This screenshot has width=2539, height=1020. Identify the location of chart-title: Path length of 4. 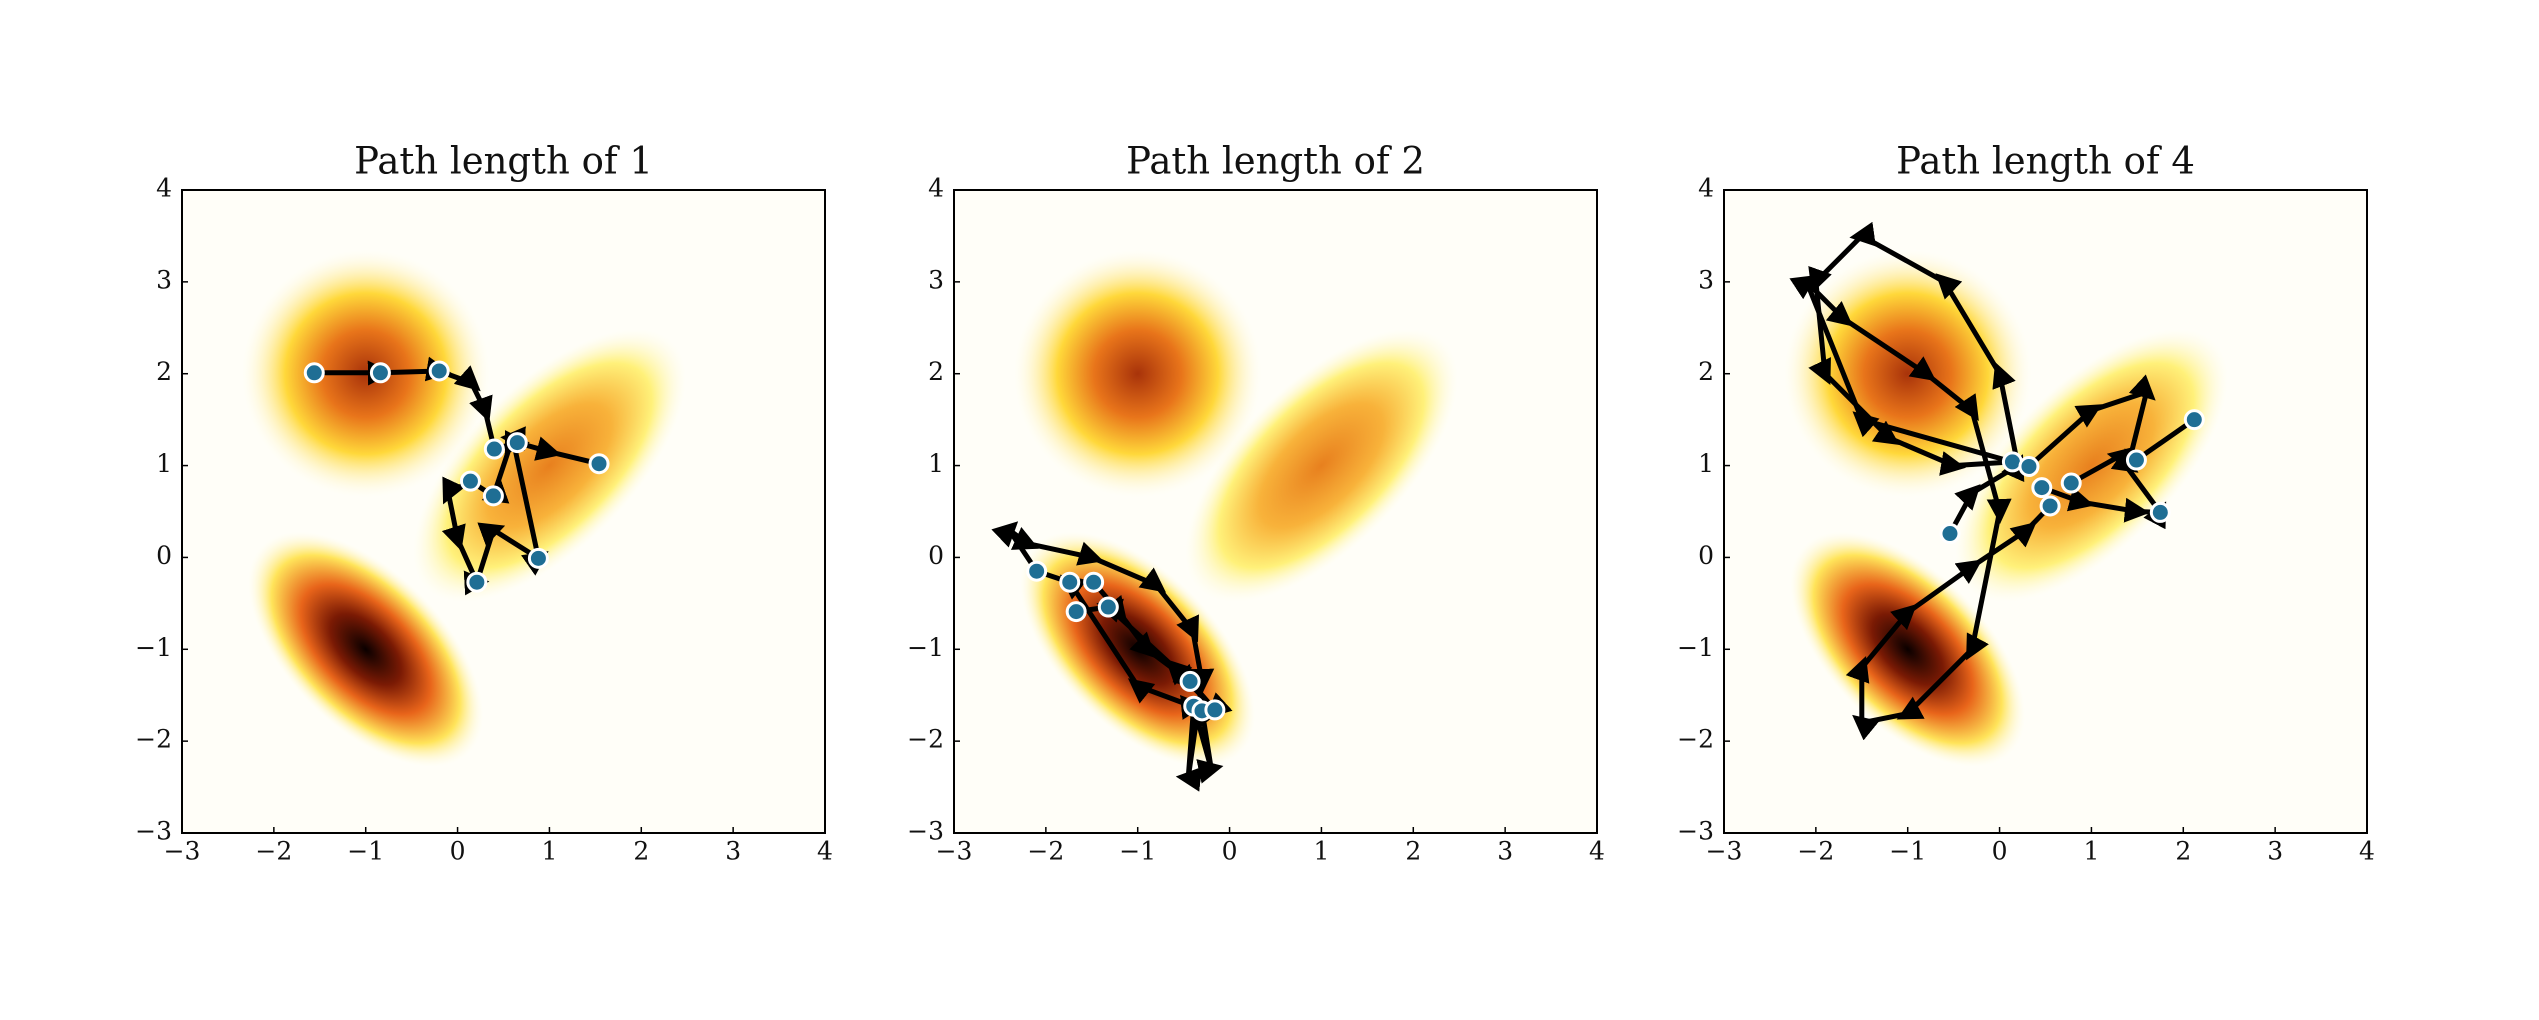
(2045, 161).